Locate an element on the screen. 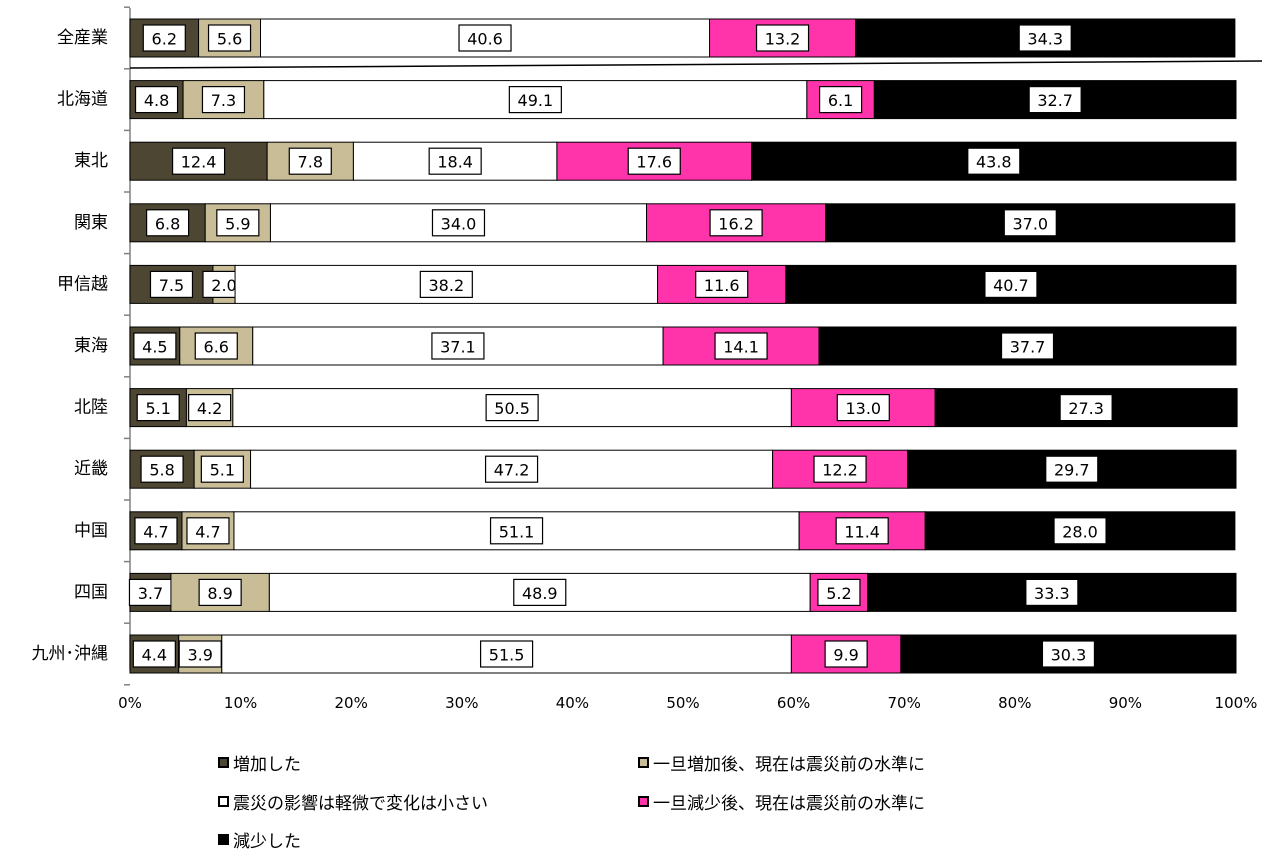 The height and width of the screenshot is (852, 1276). data-label: 4.4 is located at coordinates (154, 655).